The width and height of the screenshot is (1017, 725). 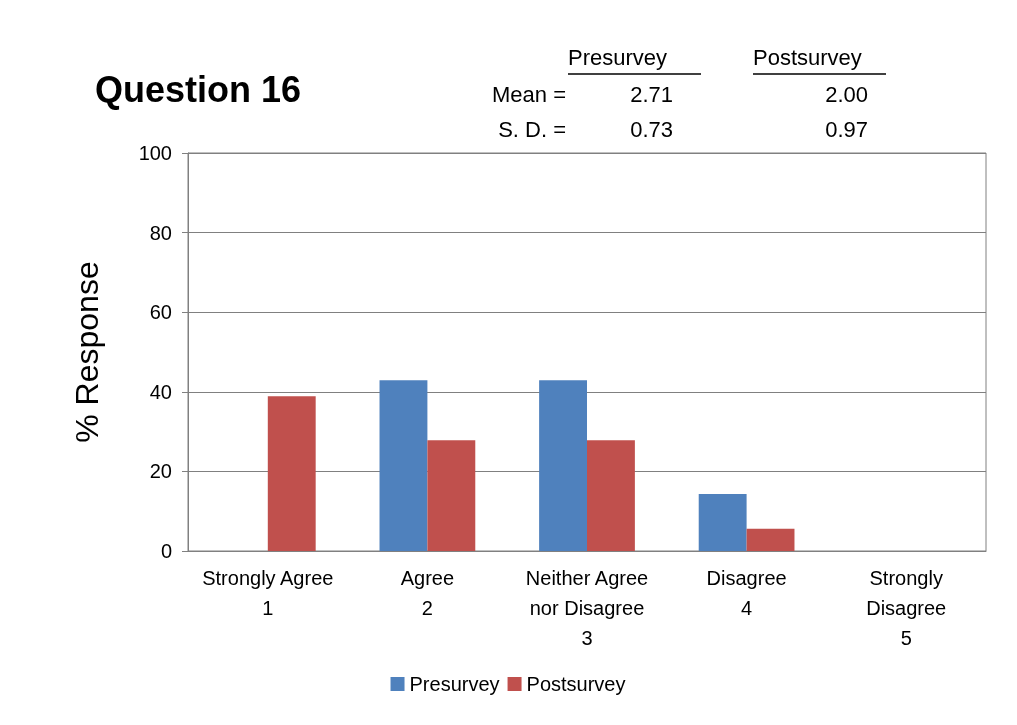 I want to click on text: Postsurvey, so click(x=807, y=57).